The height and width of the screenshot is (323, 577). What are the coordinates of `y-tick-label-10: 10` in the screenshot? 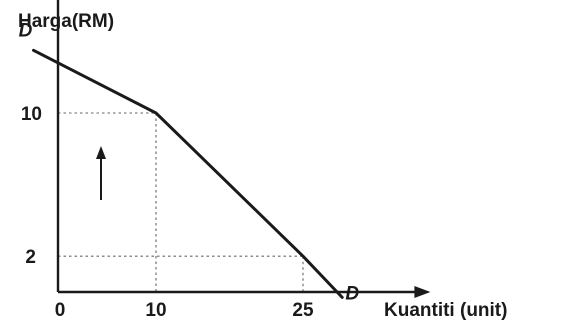 It's located at (31, 114).